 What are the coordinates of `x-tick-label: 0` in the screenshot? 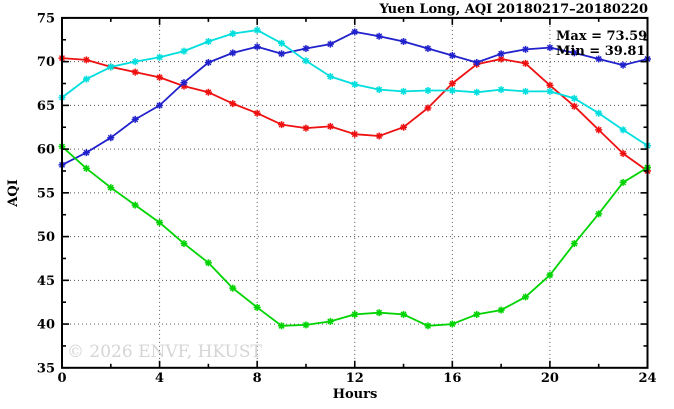 It's located at (61, 378).